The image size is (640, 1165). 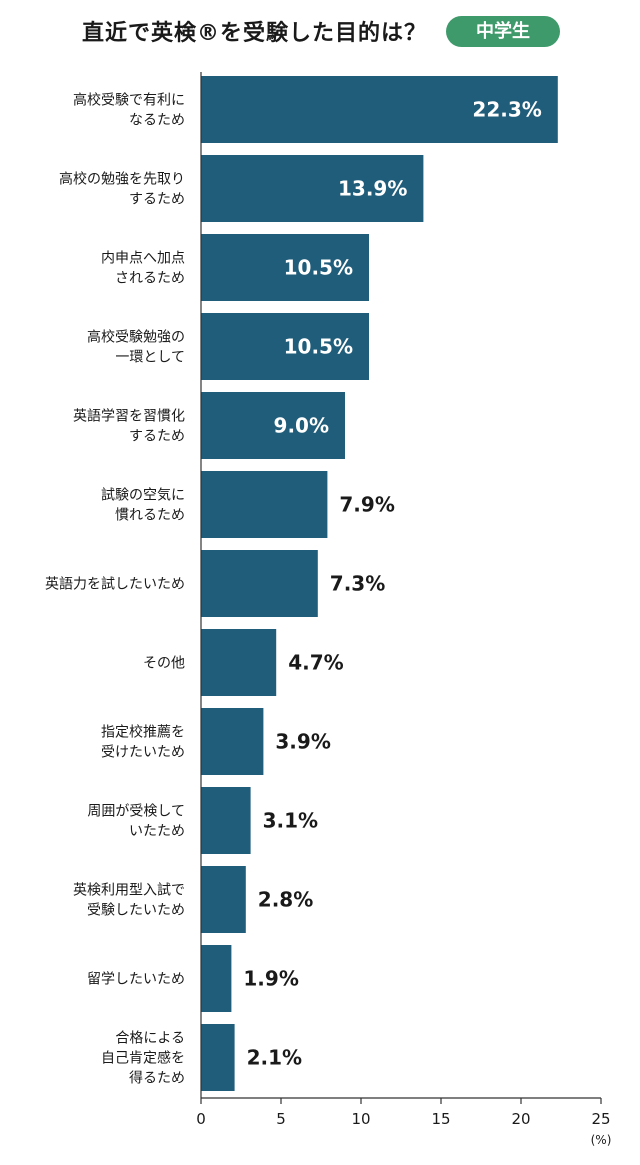 I want to click on value-label: 13.9%, so click(x=372, y=189).